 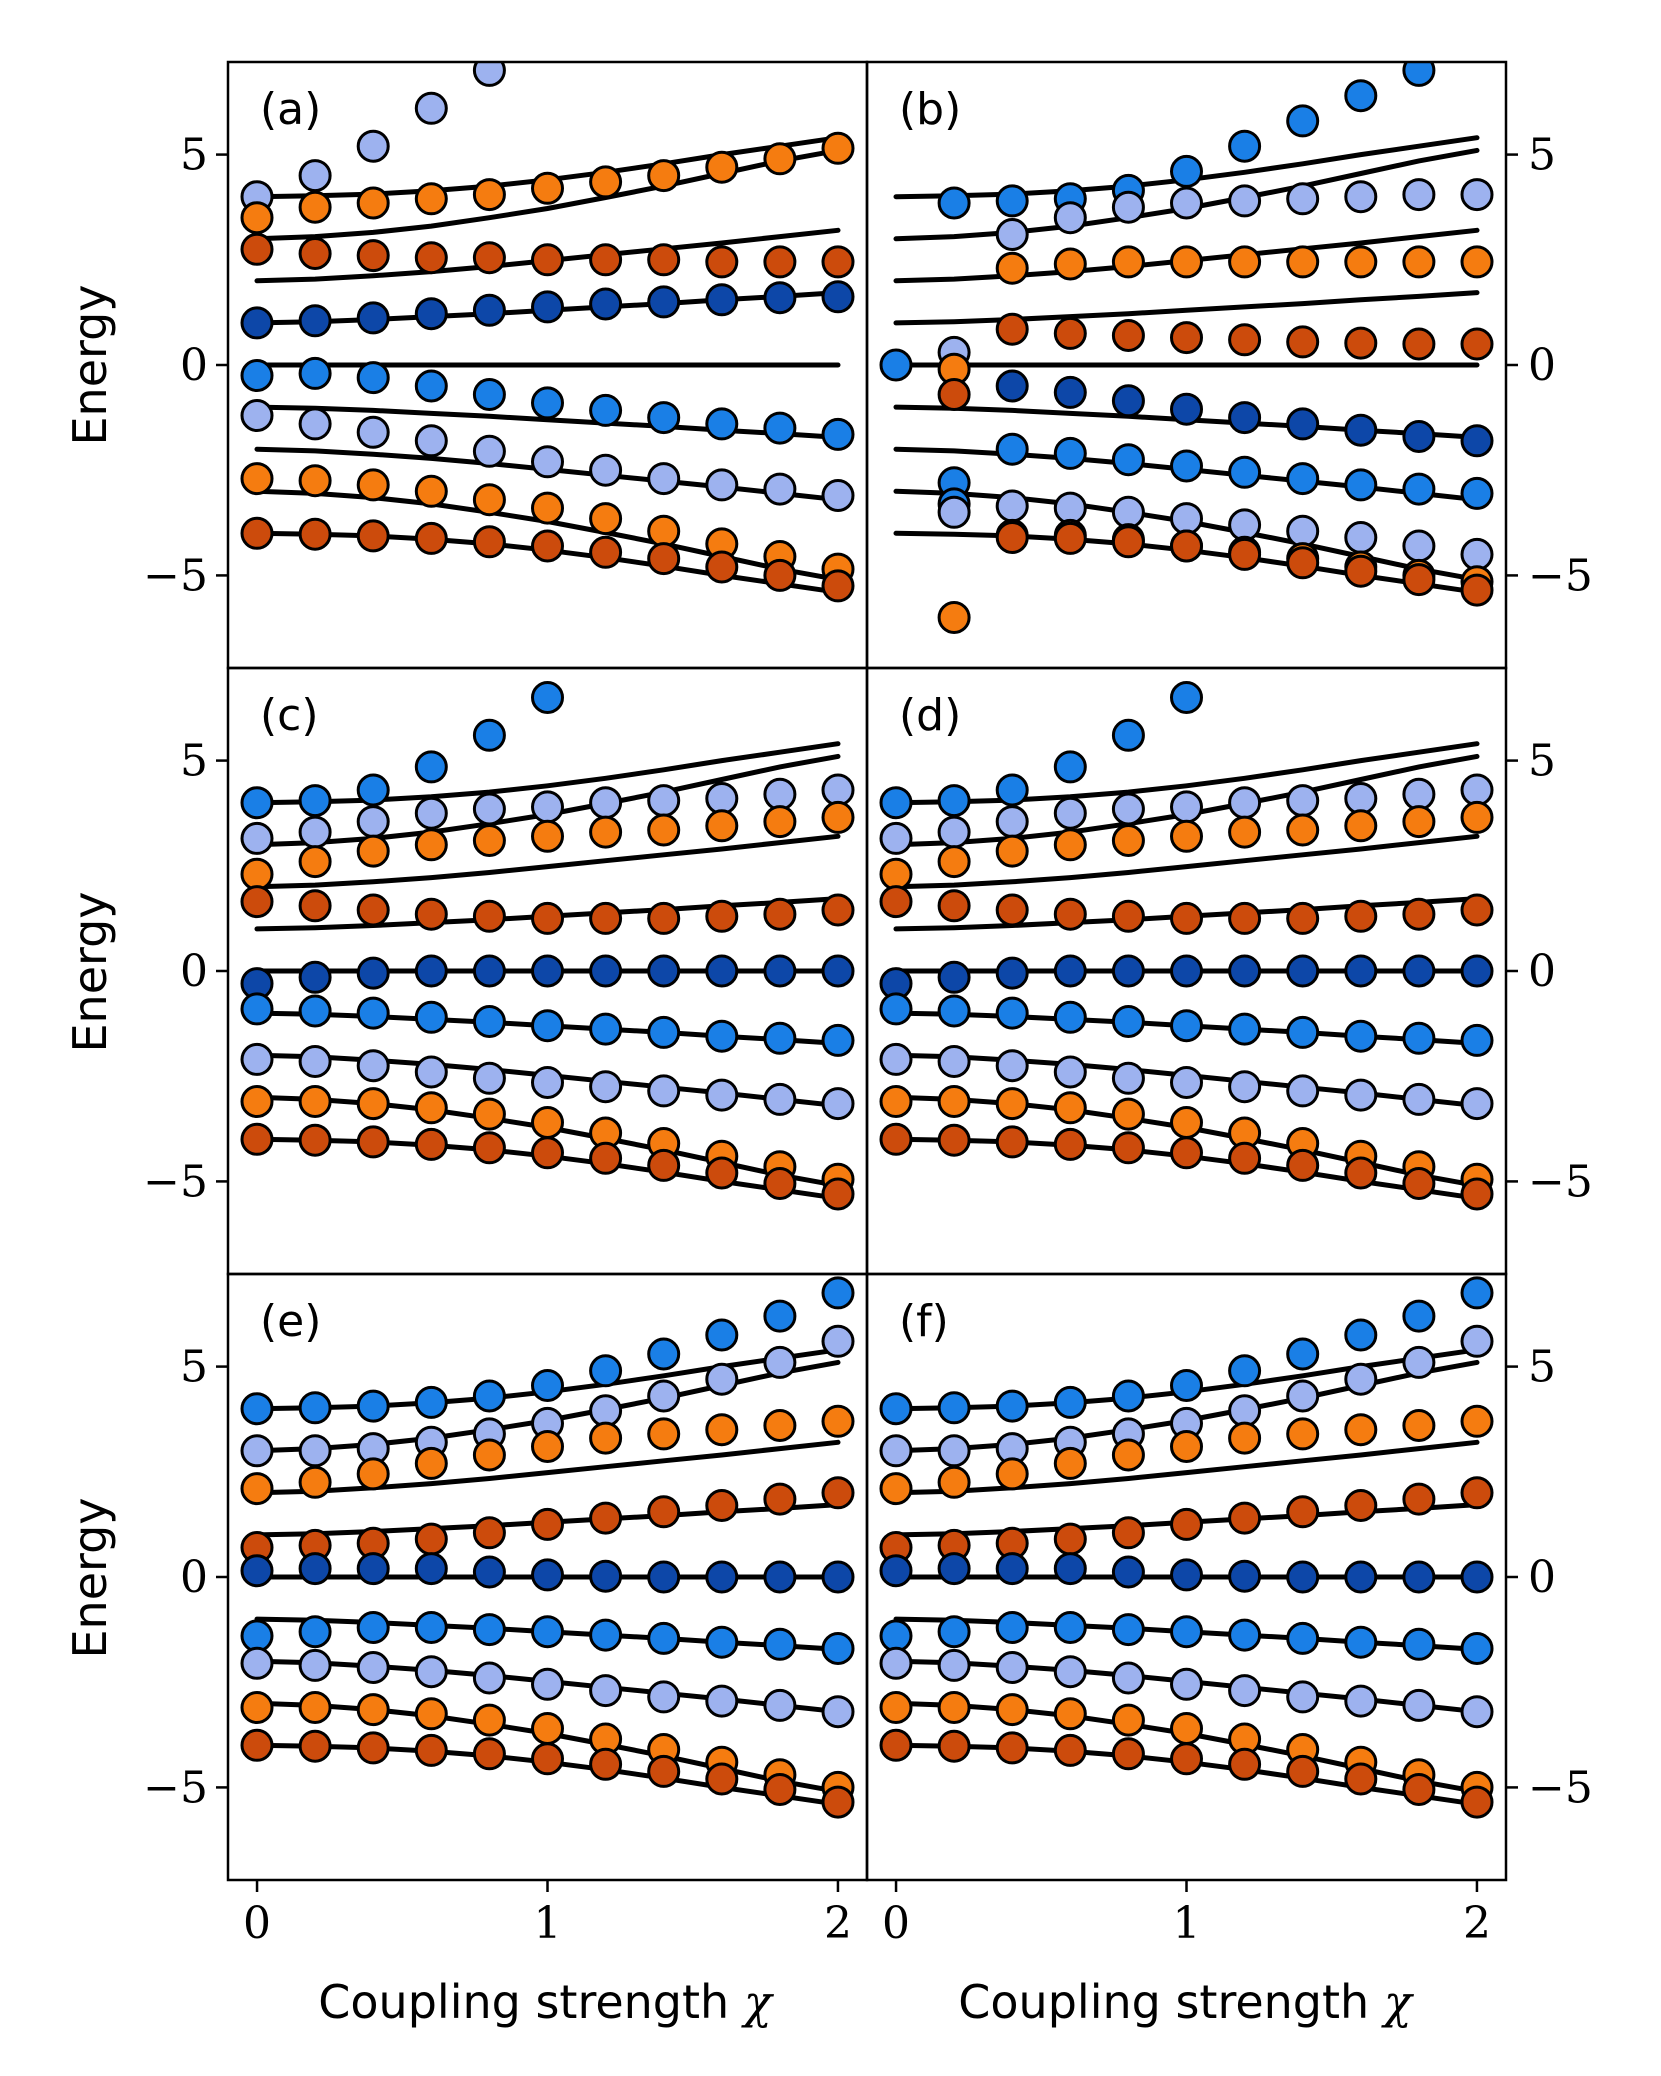 What do you see at coordinates (175, 1181) in the screenshot?
I see `panel-c-ytick-label-0: −5` at bounding box center [175, 1181].